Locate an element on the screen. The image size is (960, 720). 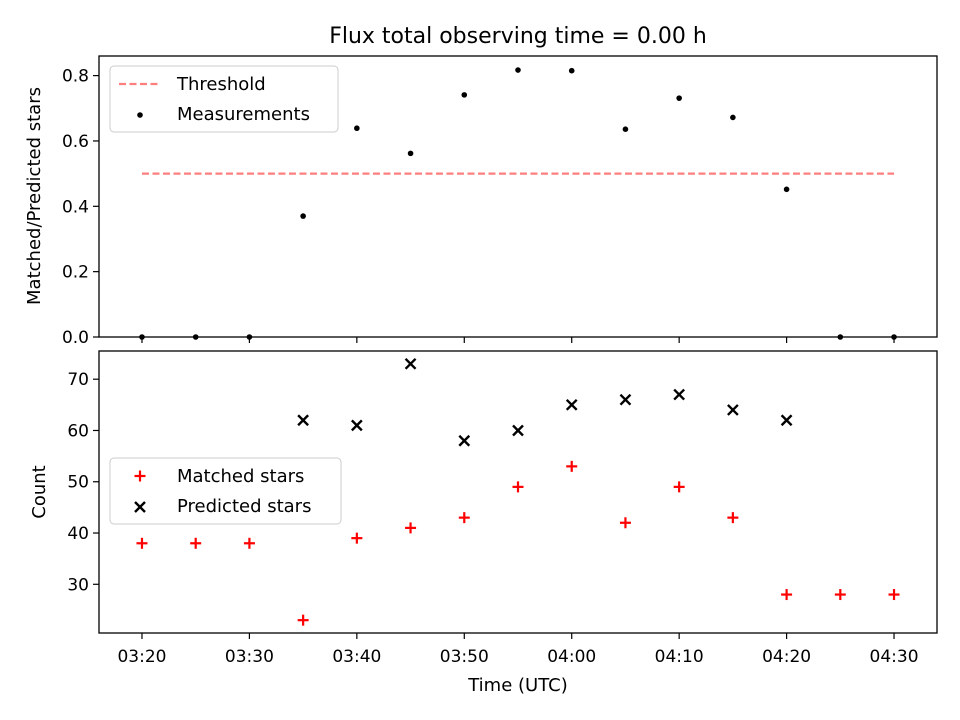
x-tick-label: 04:10 is located at coordinates (679, 657).